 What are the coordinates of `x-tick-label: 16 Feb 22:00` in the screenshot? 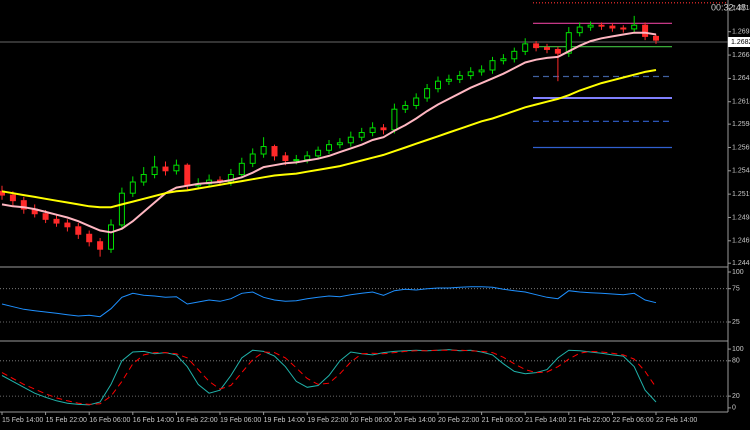 It's located at (196, 420).